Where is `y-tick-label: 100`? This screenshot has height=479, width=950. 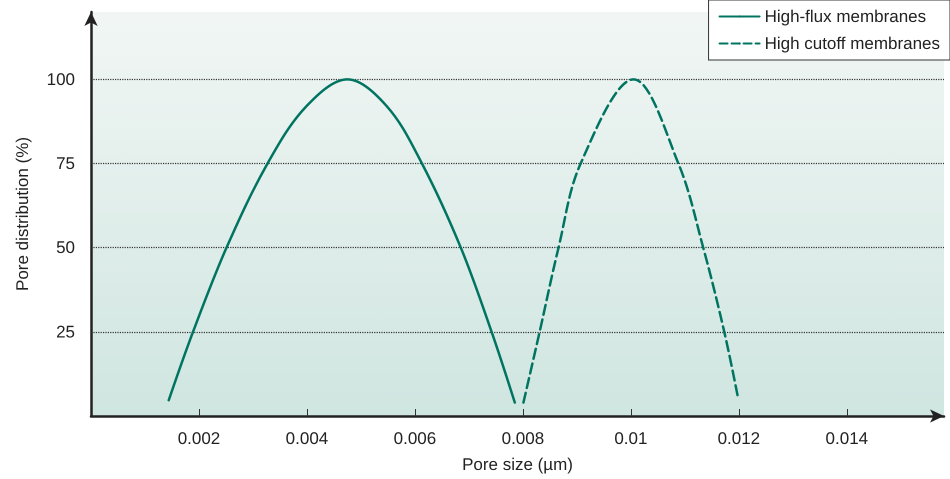 y-tick-label: 100 is located at coordinates (60, 79).